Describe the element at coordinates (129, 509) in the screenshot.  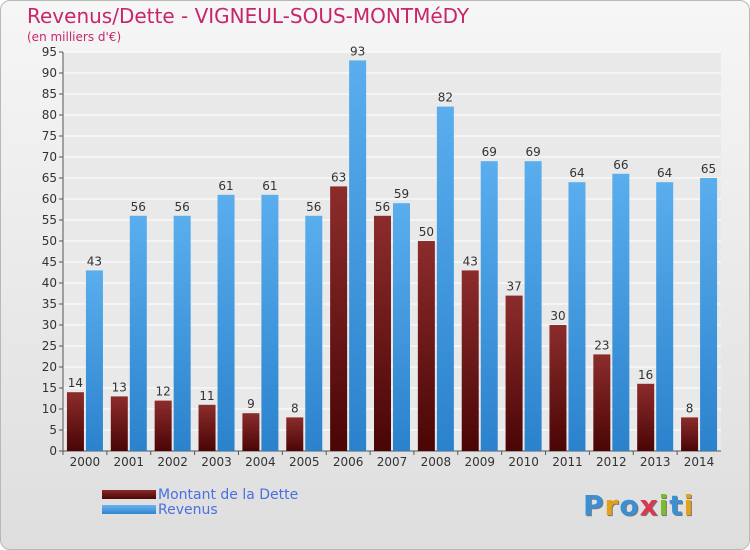
I see `legend-swatch-revenus` at that location.